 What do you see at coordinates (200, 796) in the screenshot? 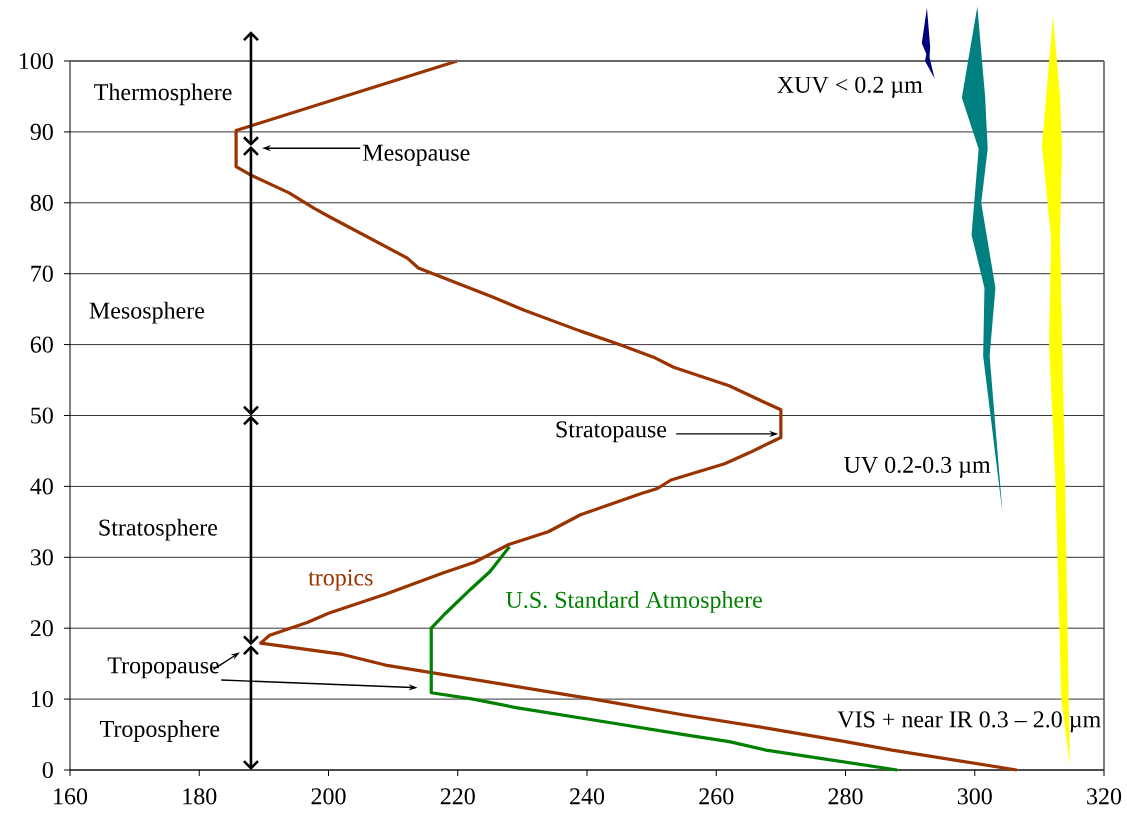
I see `x-tick-label: 180` at bounding box center [200, 796].